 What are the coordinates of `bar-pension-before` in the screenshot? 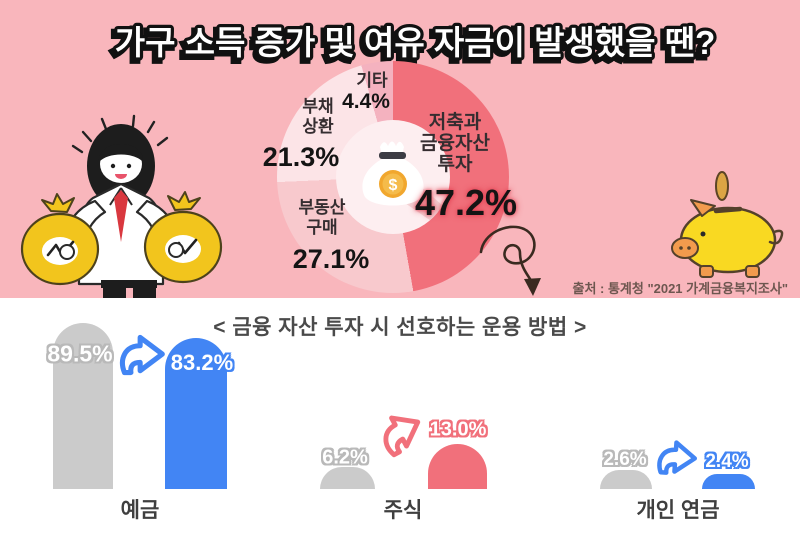 It's located at (626, 479).